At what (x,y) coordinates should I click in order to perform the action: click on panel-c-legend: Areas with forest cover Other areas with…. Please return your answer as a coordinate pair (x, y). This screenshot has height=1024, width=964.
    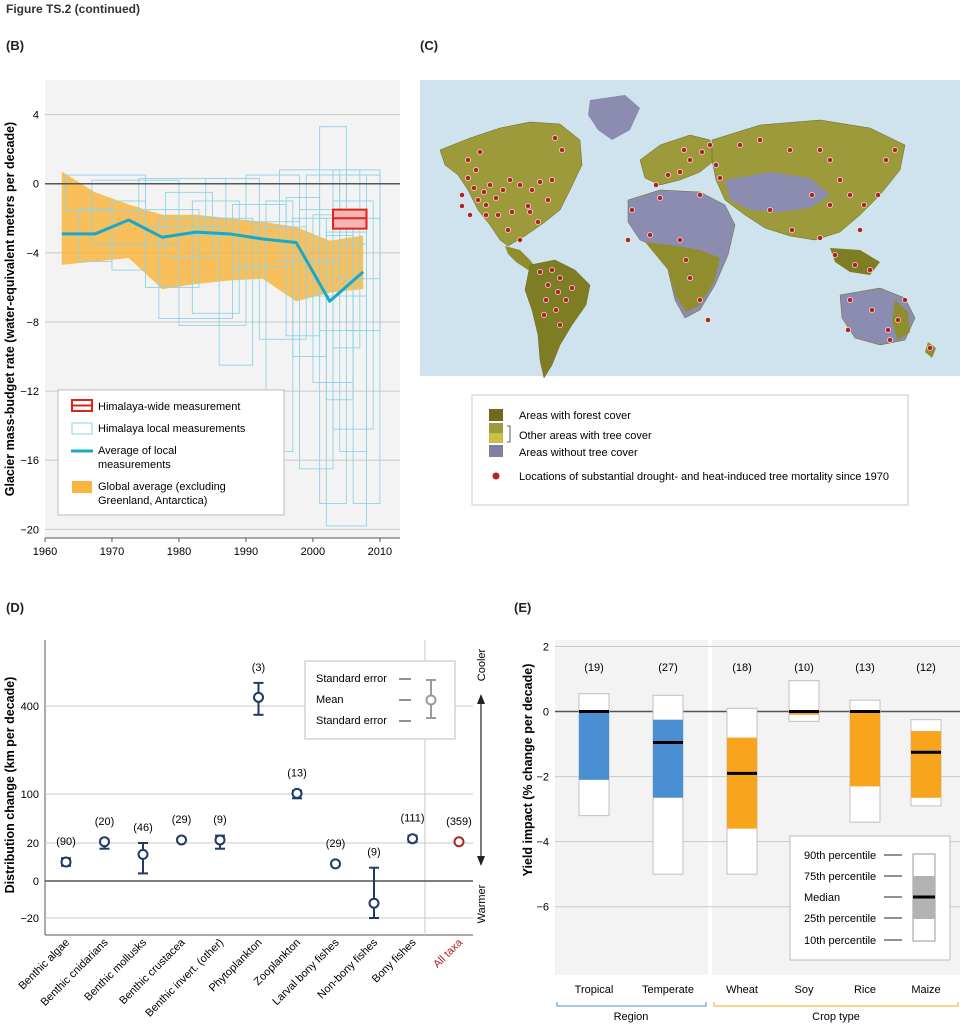
    Looking at the image, I should click on (690, 450).